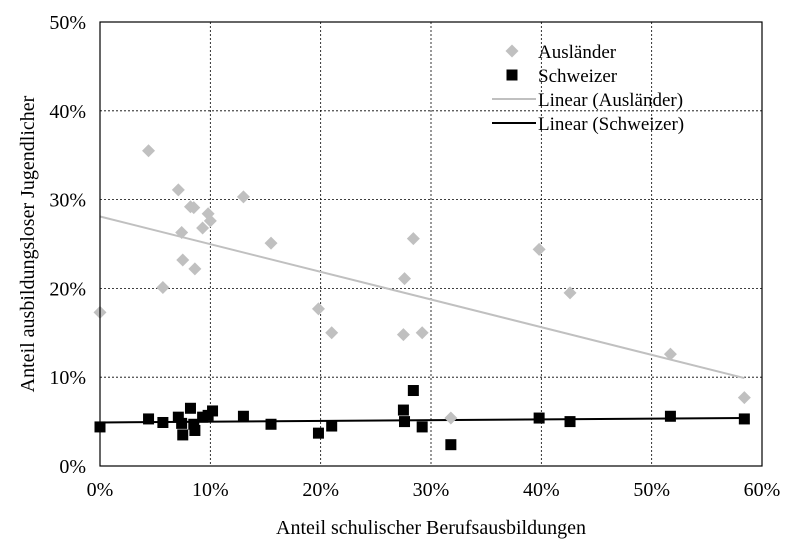 The height and width of the screenshot is (547, 788). Describe the element at coordinates (610, 100) in the screenshot. I see `legend-label: Linear (Ausländer)` at that location.